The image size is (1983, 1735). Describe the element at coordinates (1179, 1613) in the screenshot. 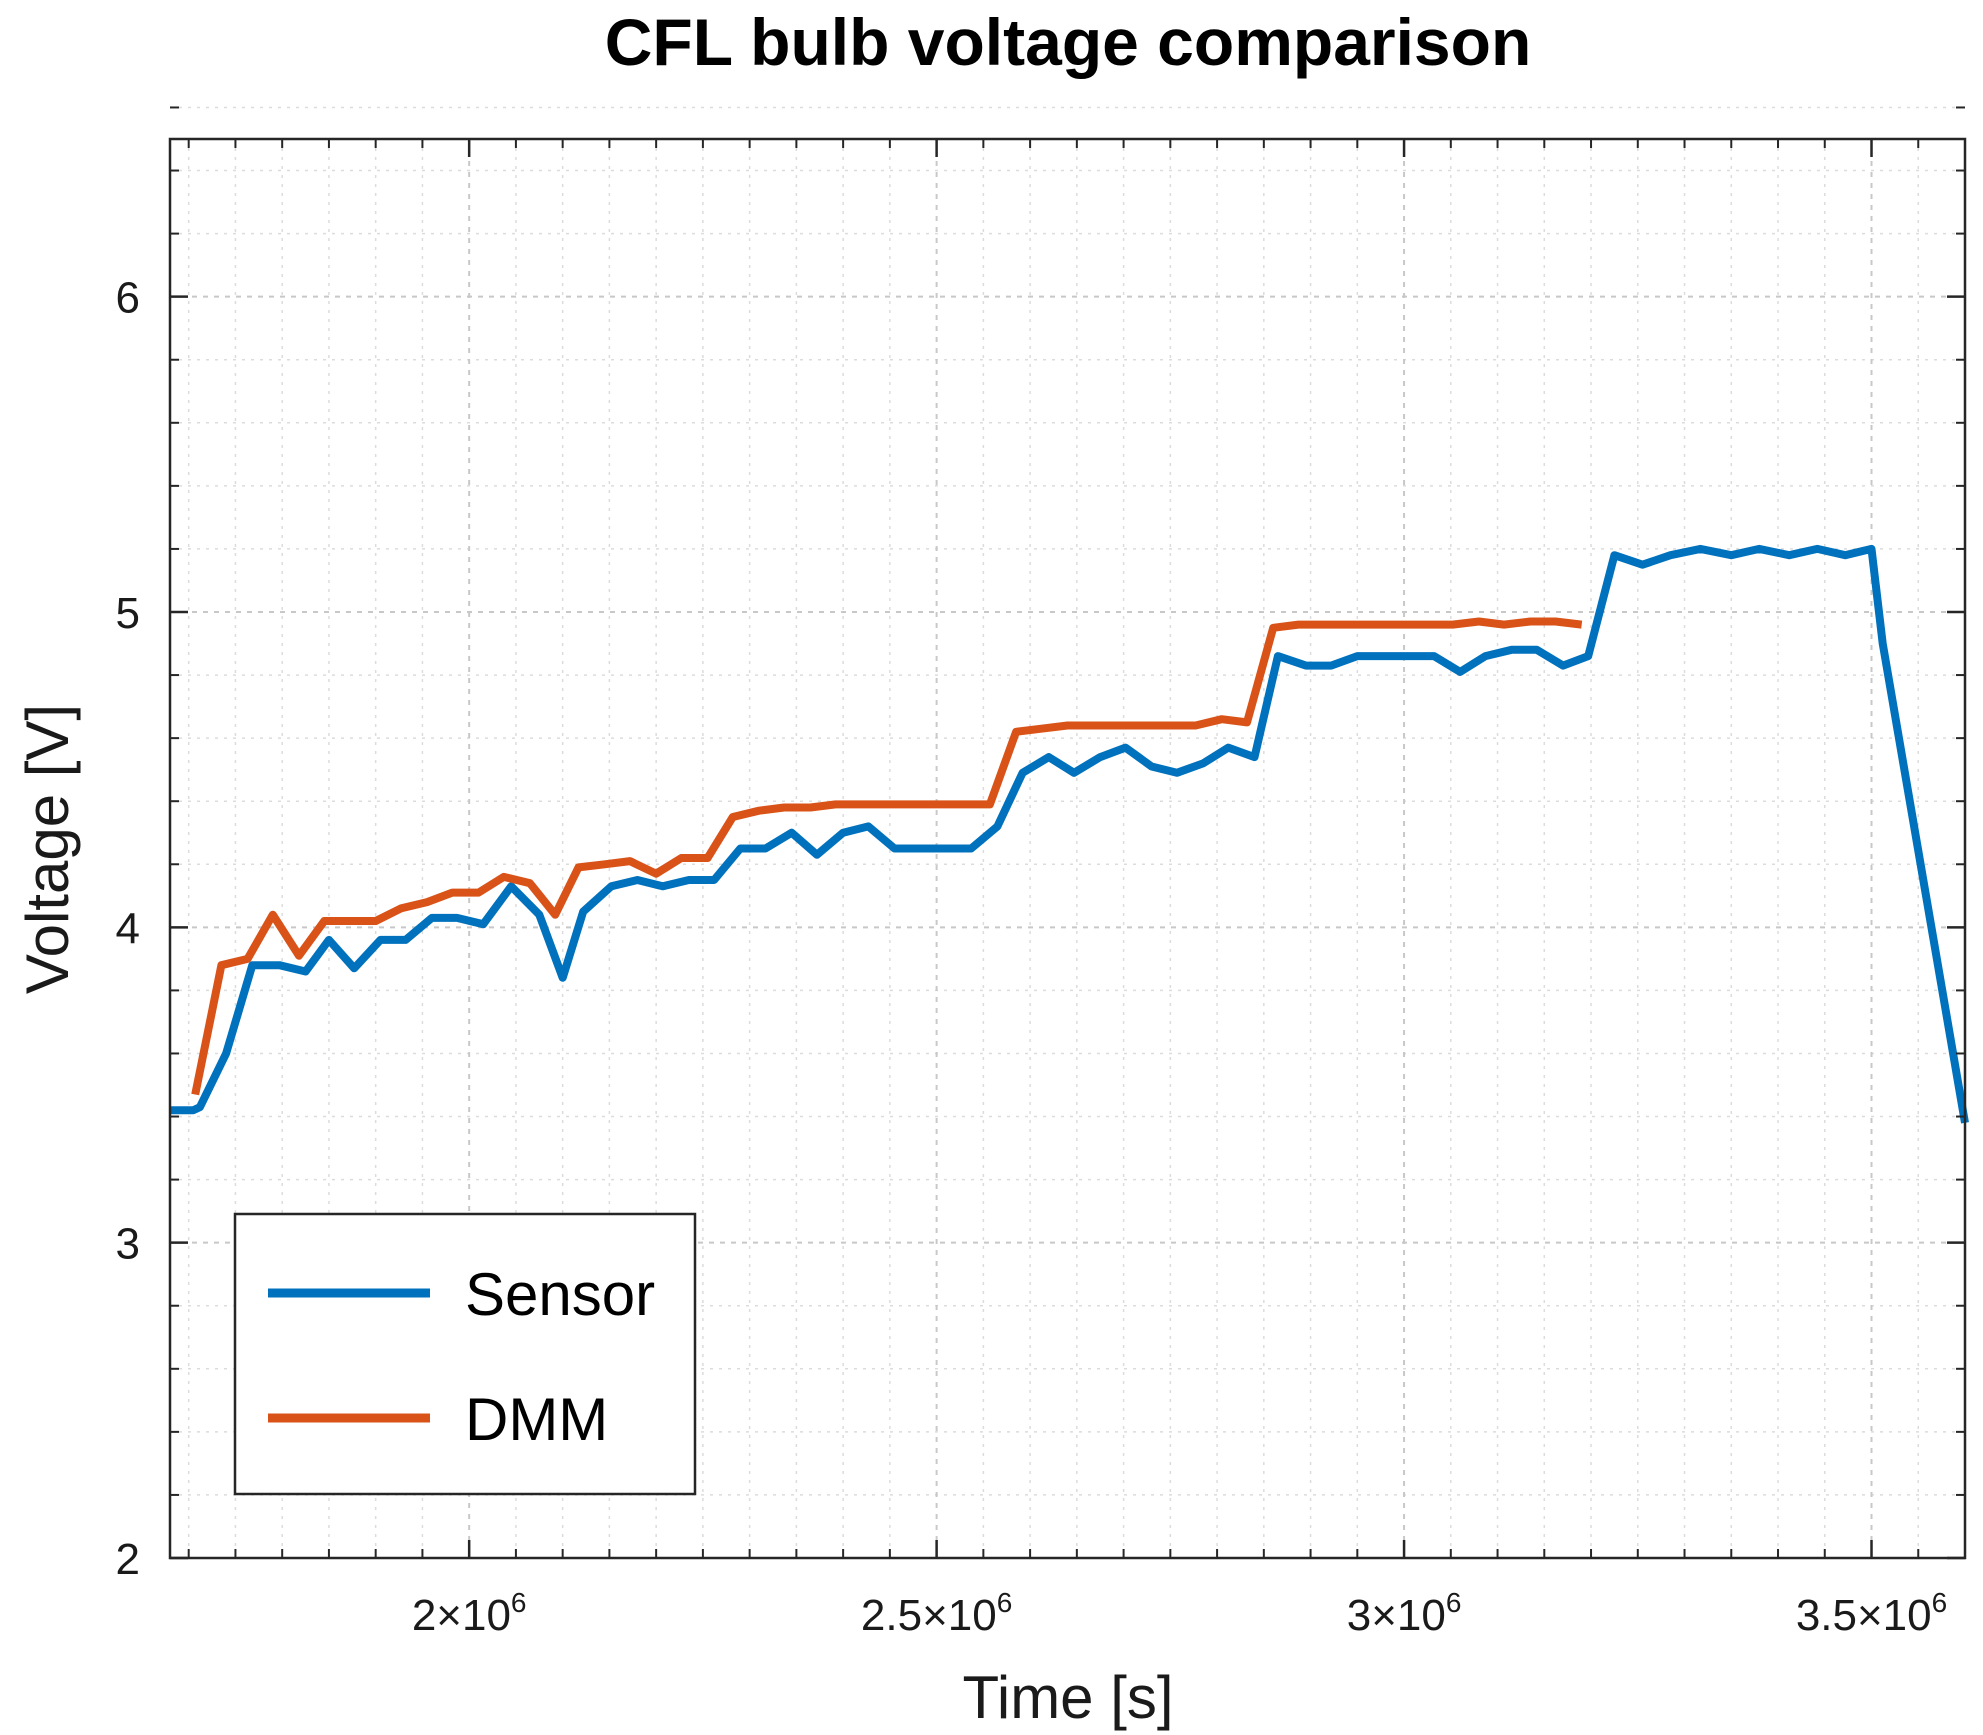

I see `x-tick-labels: 2×10⁶ 2.5×10⁶ 3×10⁶ 3.5×10⁶` at that location.